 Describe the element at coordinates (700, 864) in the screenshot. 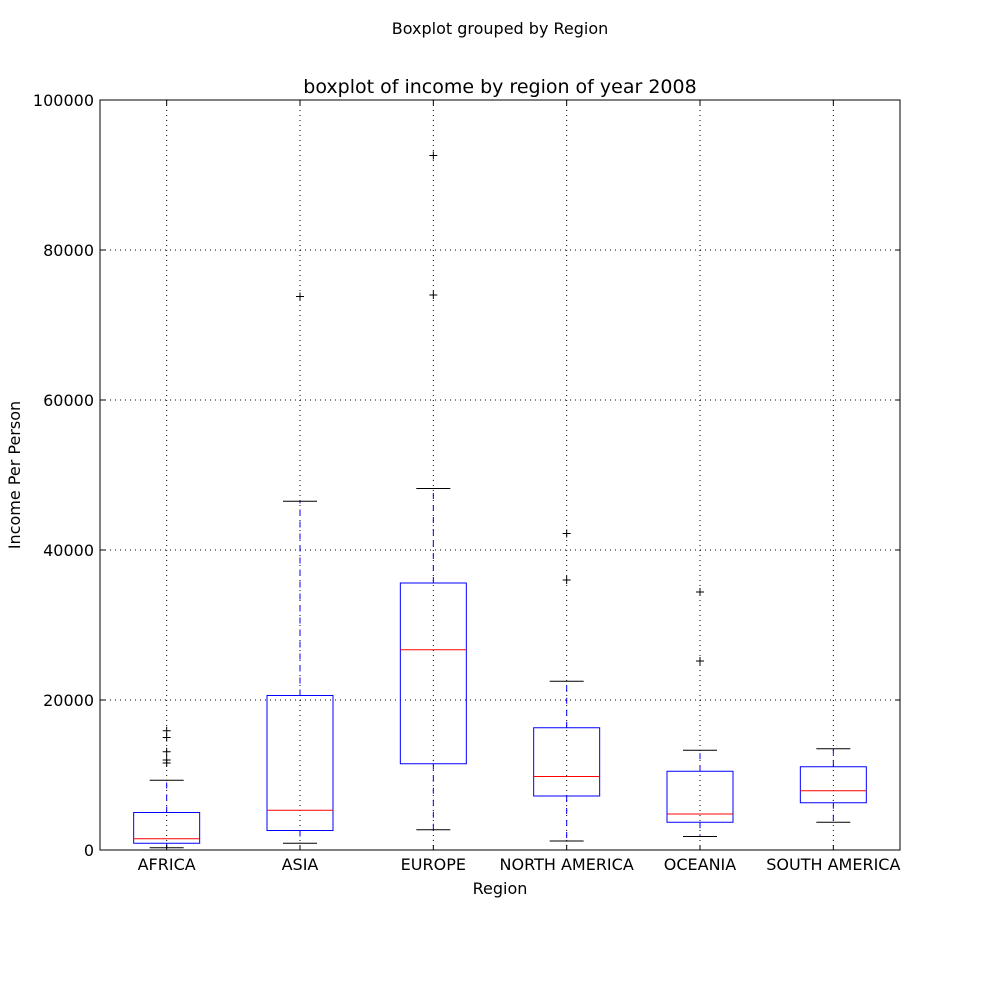

I see `x-tick-label: OCEANIA` at that location.